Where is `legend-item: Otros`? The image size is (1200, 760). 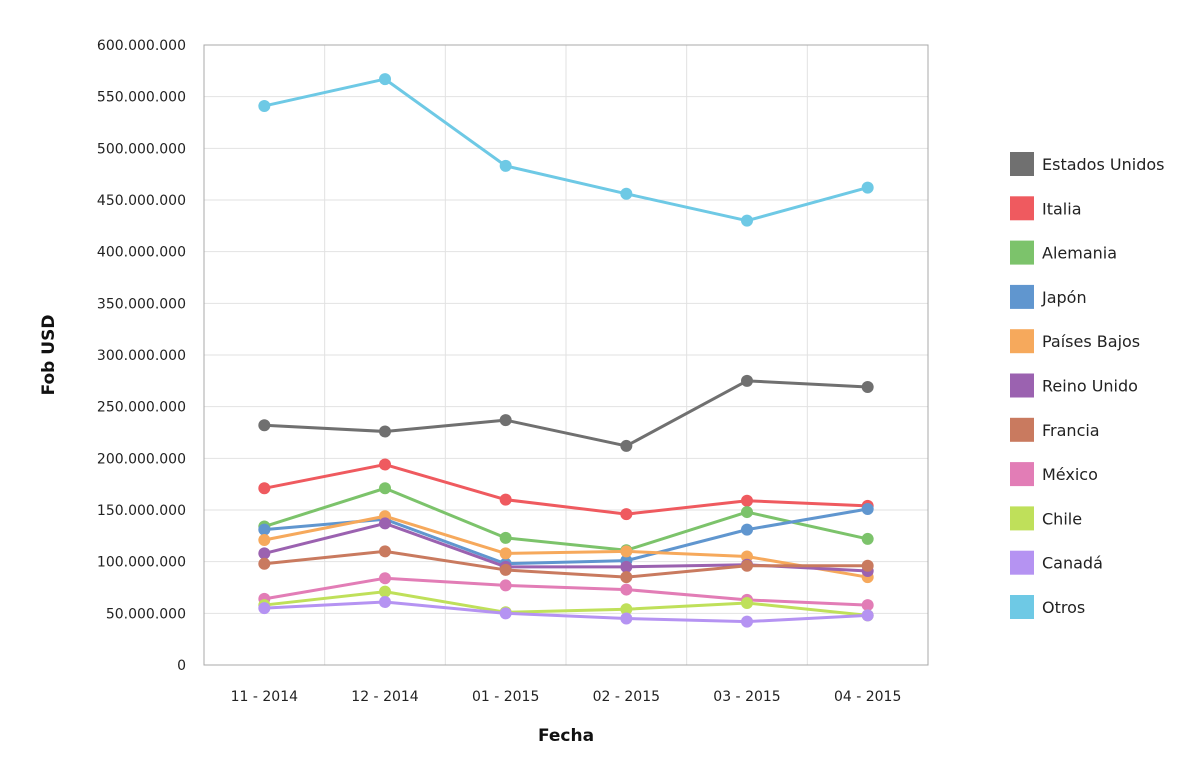 legend-item: Otros is located at coordinates (1047, 607).